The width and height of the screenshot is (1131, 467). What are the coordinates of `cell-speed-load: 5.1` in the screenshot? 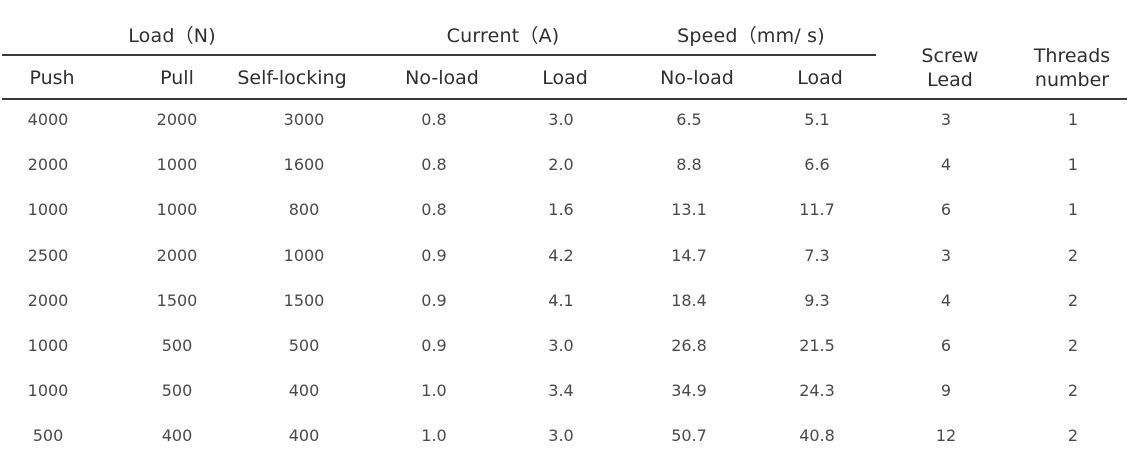 It's located at (817, 119).